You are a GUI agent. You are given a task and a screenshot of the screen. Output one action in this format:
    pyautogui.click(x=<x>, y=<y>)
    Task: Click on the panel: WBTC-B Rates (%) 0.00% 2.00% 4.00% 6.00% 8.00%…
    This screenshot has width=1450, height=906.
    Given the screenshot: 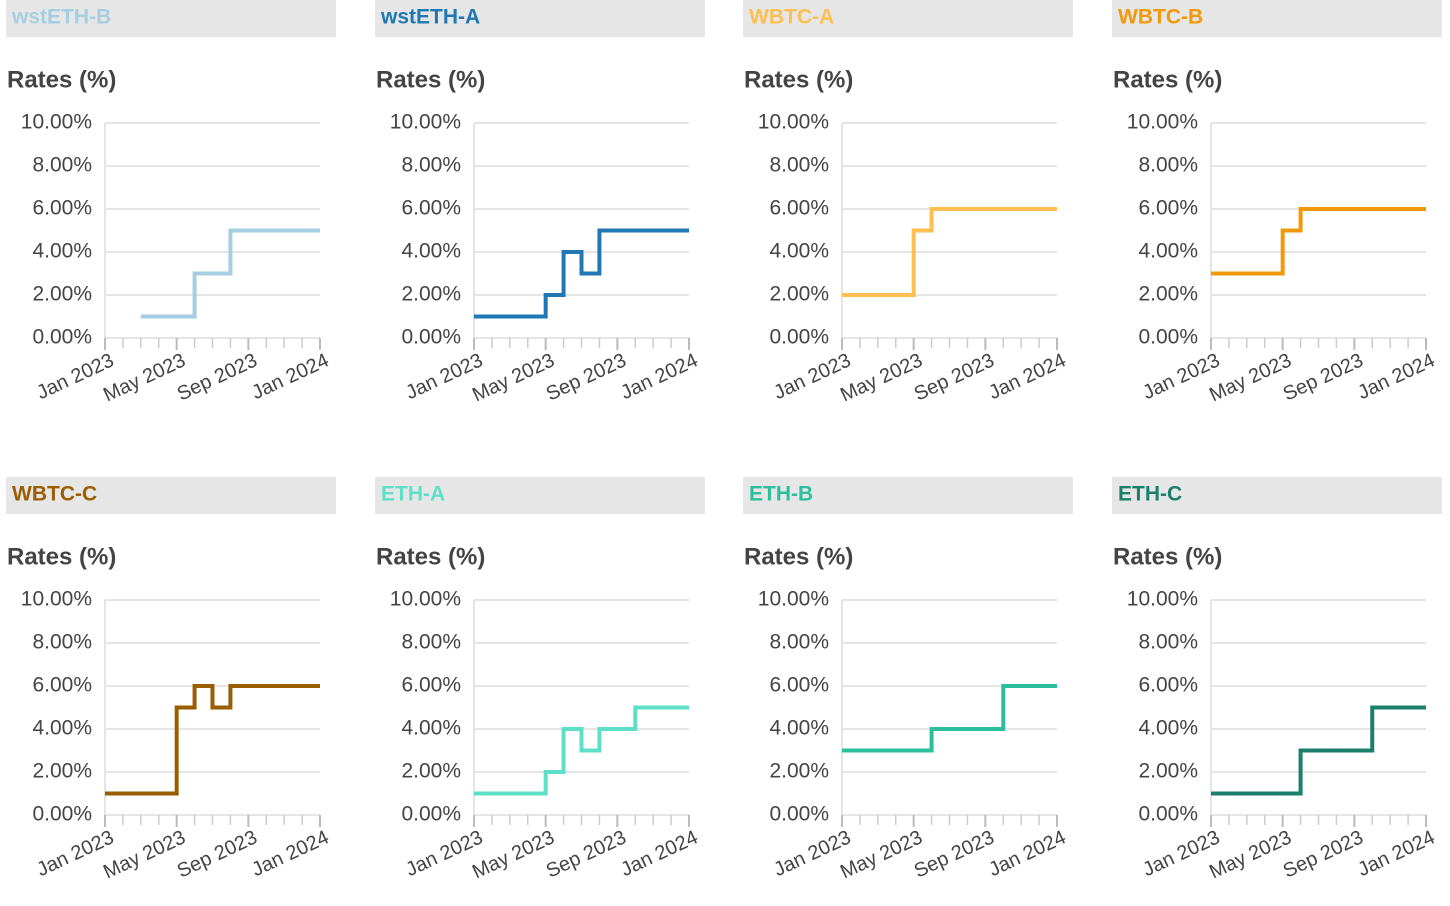 What is the action you would take?
    pyautogui.click(x=1277, y=203)
    